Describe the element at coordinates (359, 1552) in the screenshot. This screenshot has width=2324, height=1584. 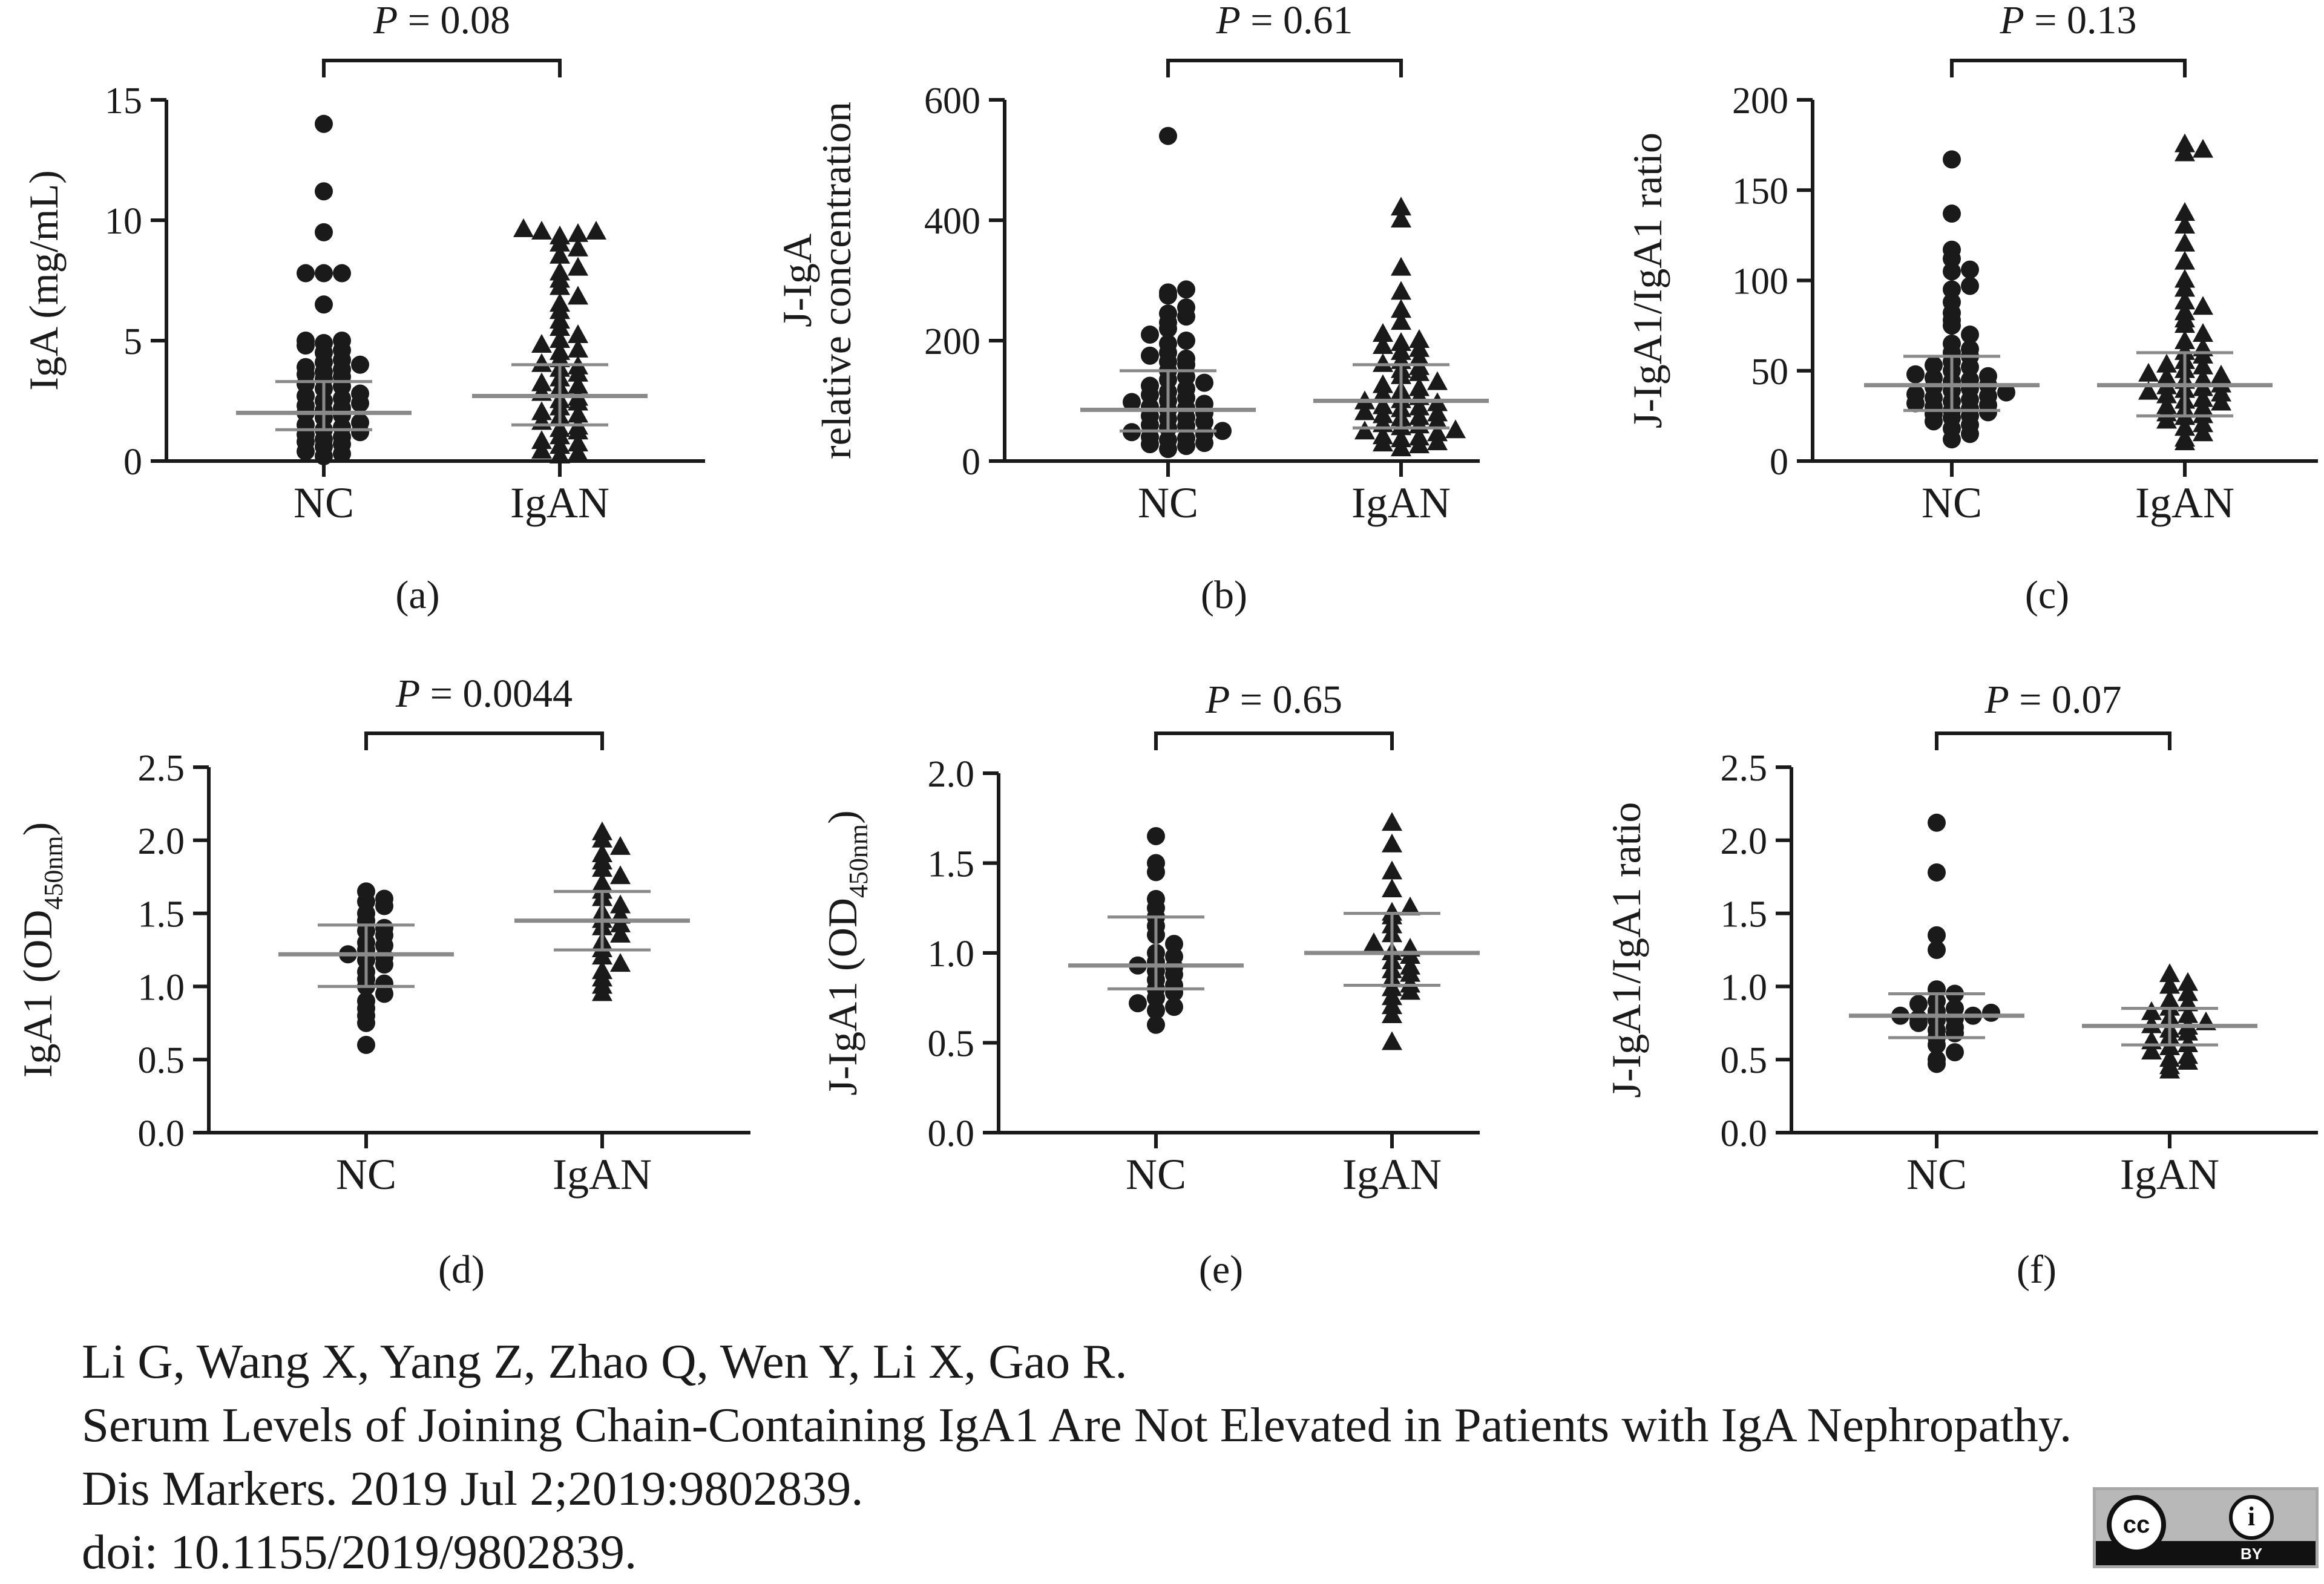
I see `citation-doi: doi: 10.1155/2019/9802839.` at that location.